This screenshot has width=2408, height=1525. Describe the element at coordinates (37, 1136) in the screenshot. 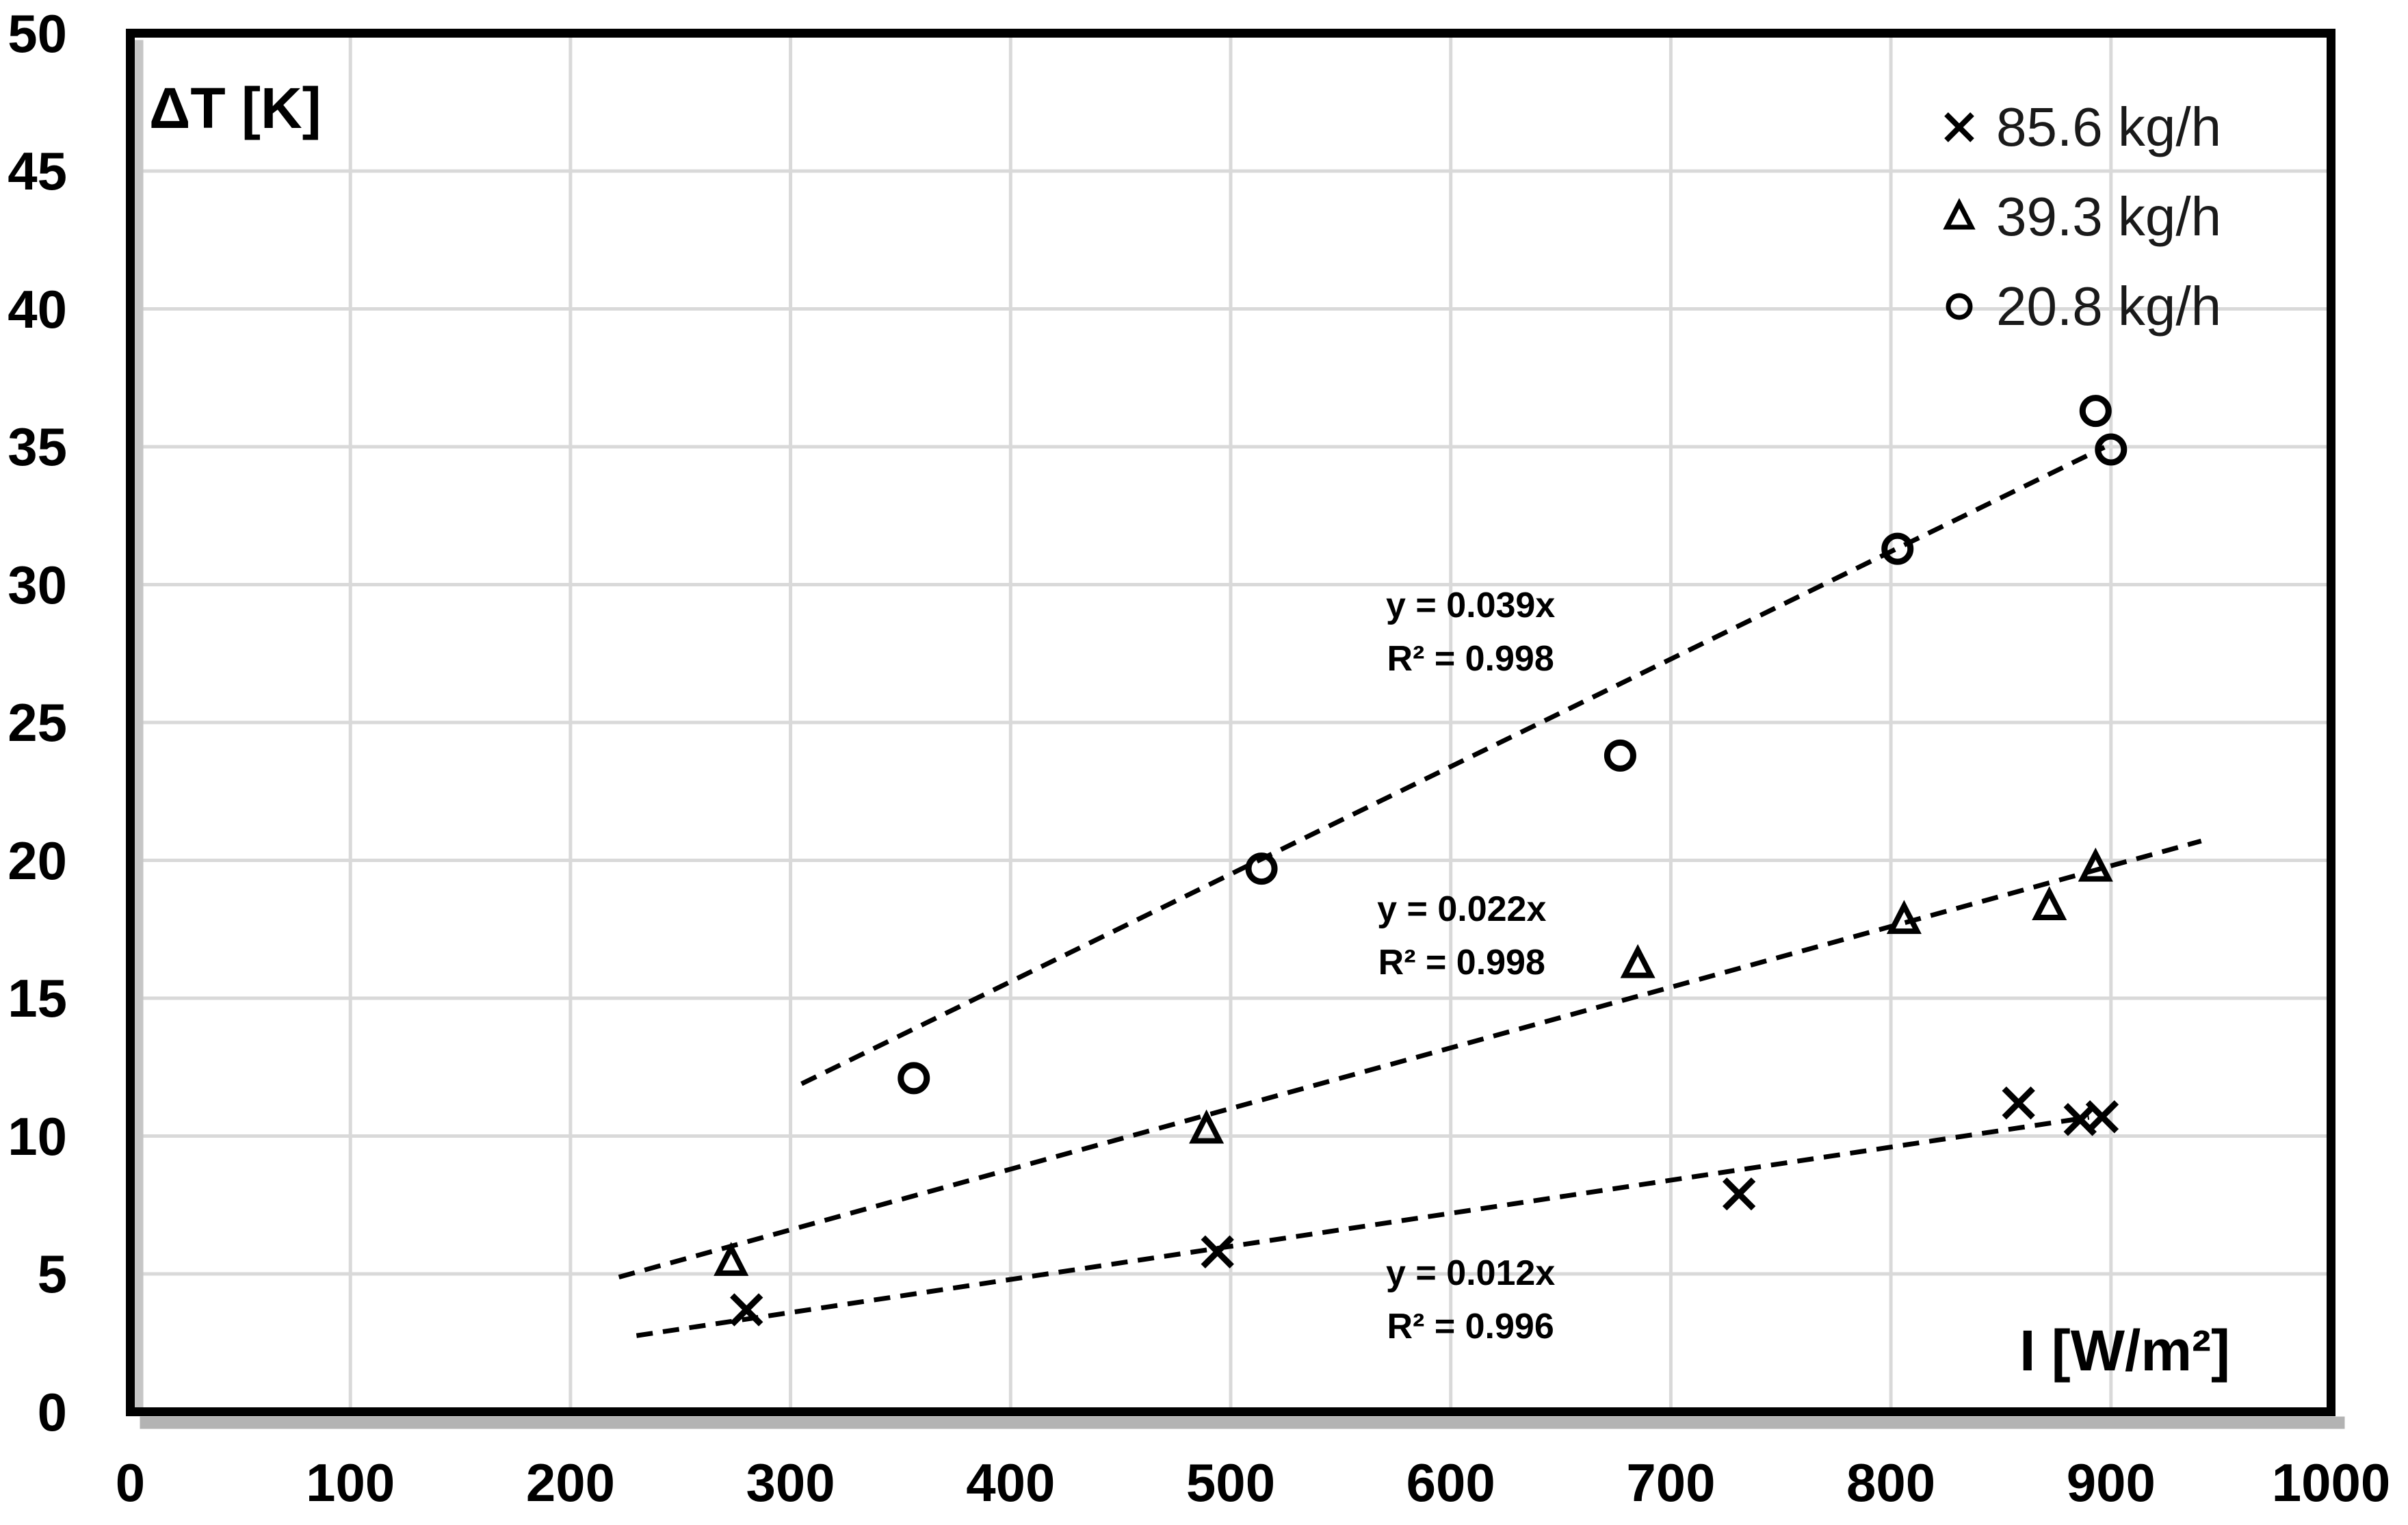

I see `y-tick-label: 10` at that location.